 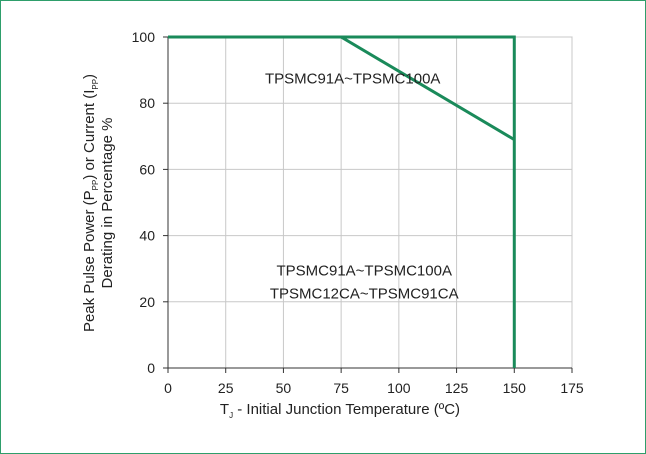 I want to click on y-tick-label: 20, so click(x=147, y=302).